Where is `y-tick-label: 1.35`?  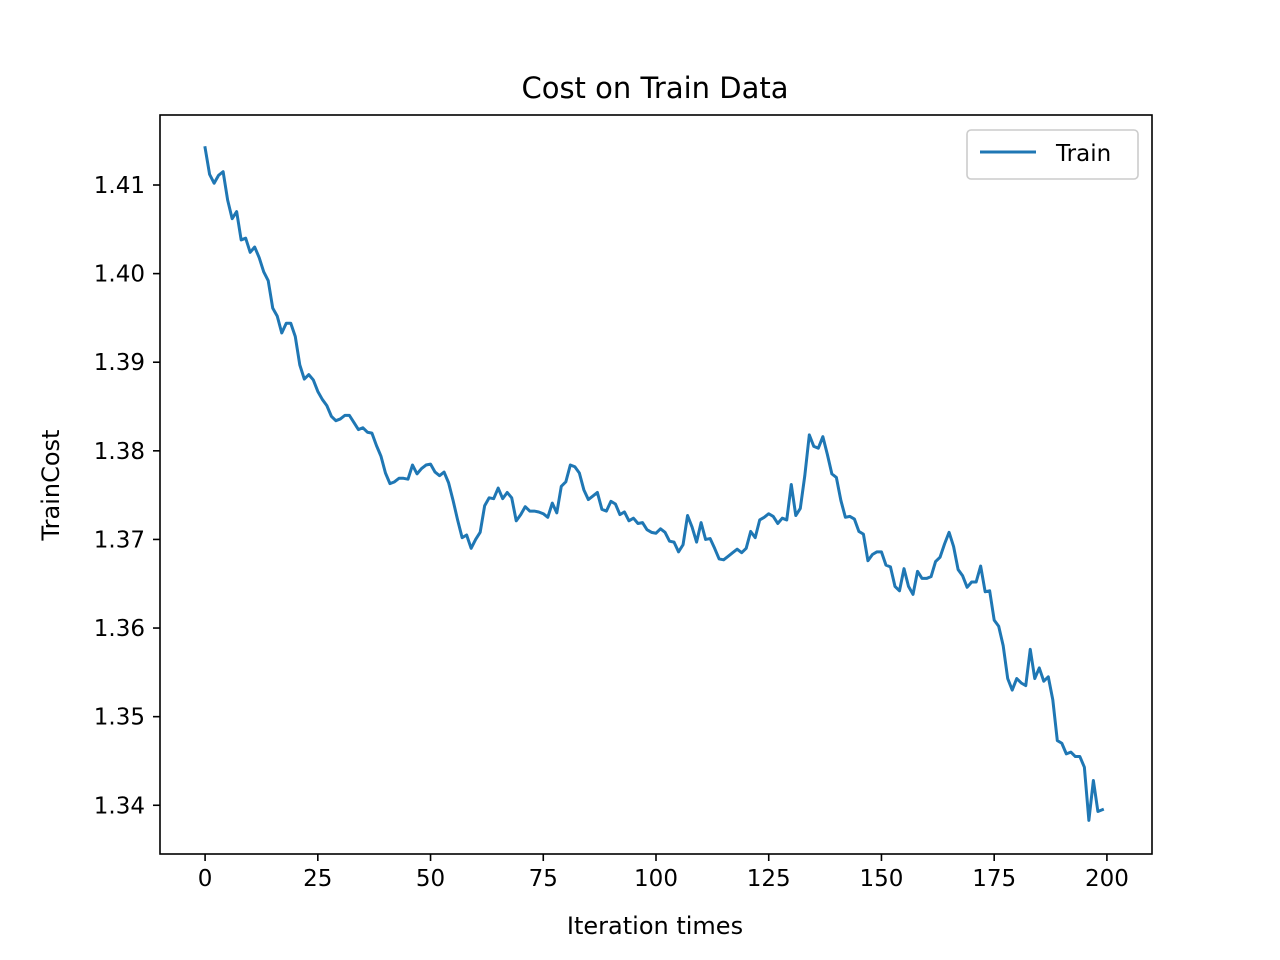 y-tick-label: 1.35 is located at coordinates (119, 718).